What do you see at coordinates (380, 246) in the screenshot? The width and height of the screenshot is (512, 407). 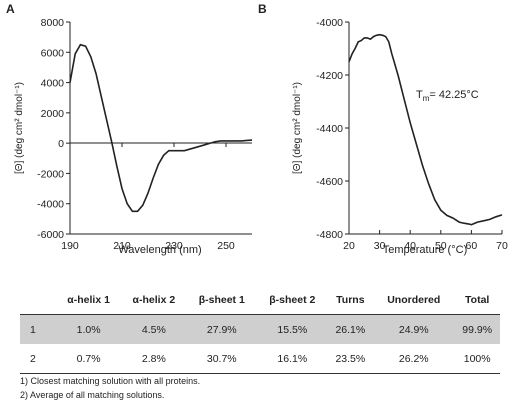 I see `chart-b-x-tick-label: 30` at bounding box center [380, 246].